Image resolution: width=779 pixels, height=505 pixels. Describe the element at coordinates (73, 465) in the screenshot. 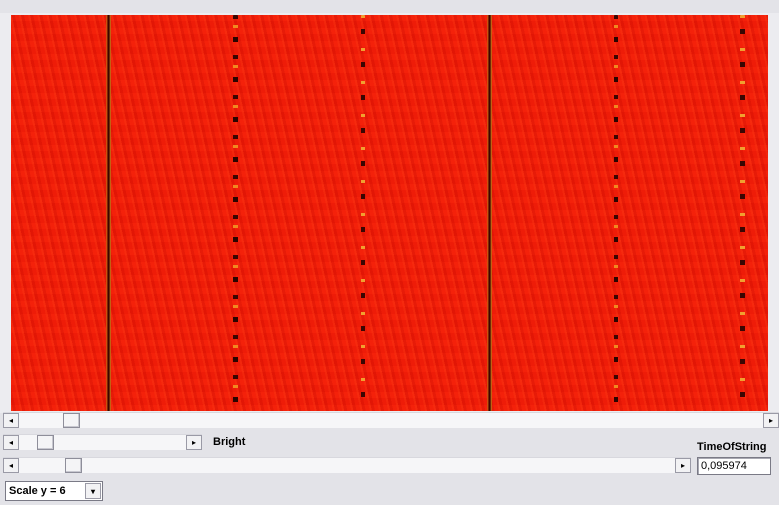

I see `time-slider-thumb` at that location.